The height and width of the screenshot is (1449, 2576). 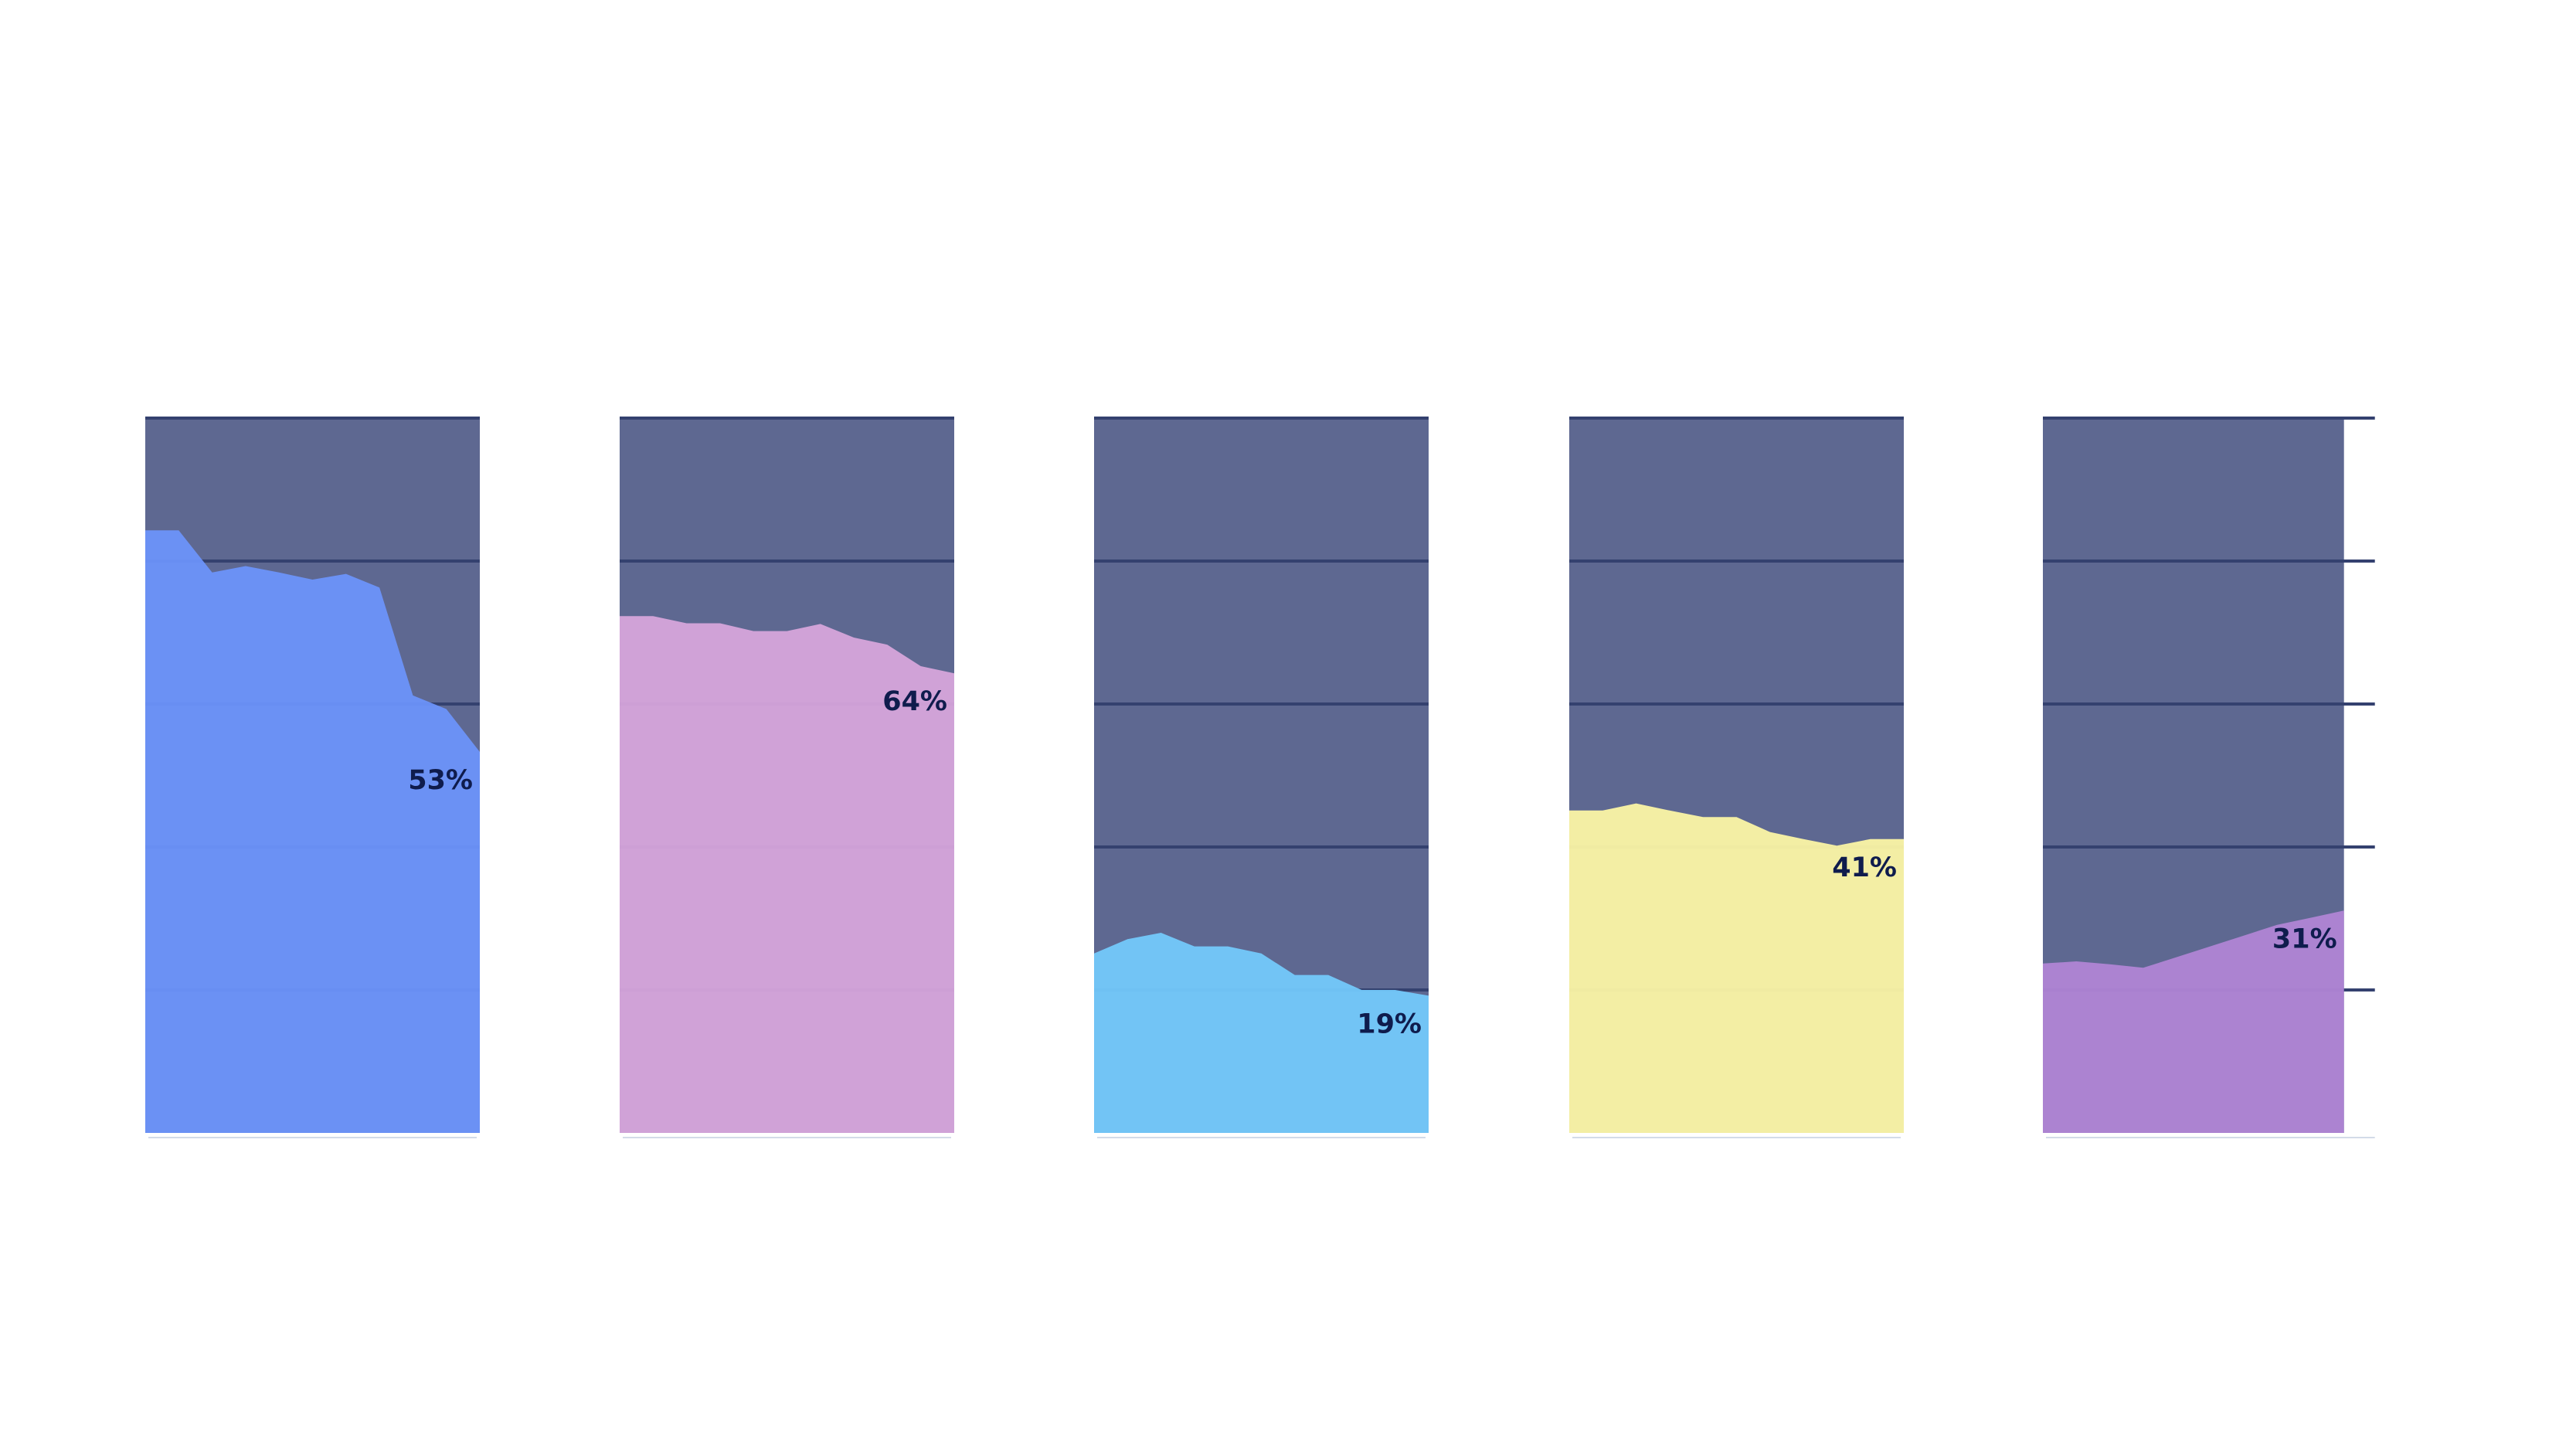 What do you see at coordinates (2304, 939) in the screenshot?
I see `value-label: 31%` at bounding box center [2304, 939].